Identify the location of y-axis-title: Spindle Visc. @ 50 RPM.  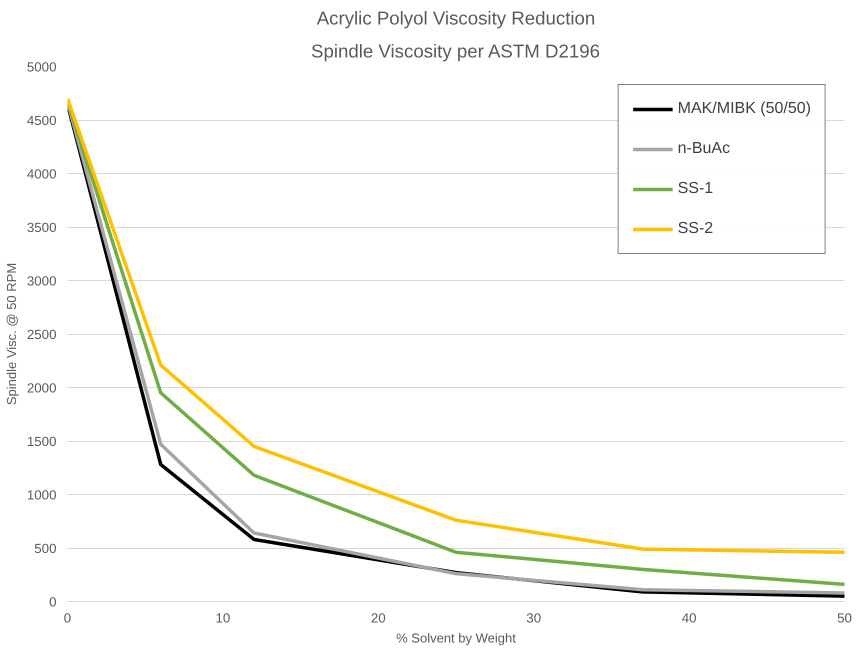
(11, 334).